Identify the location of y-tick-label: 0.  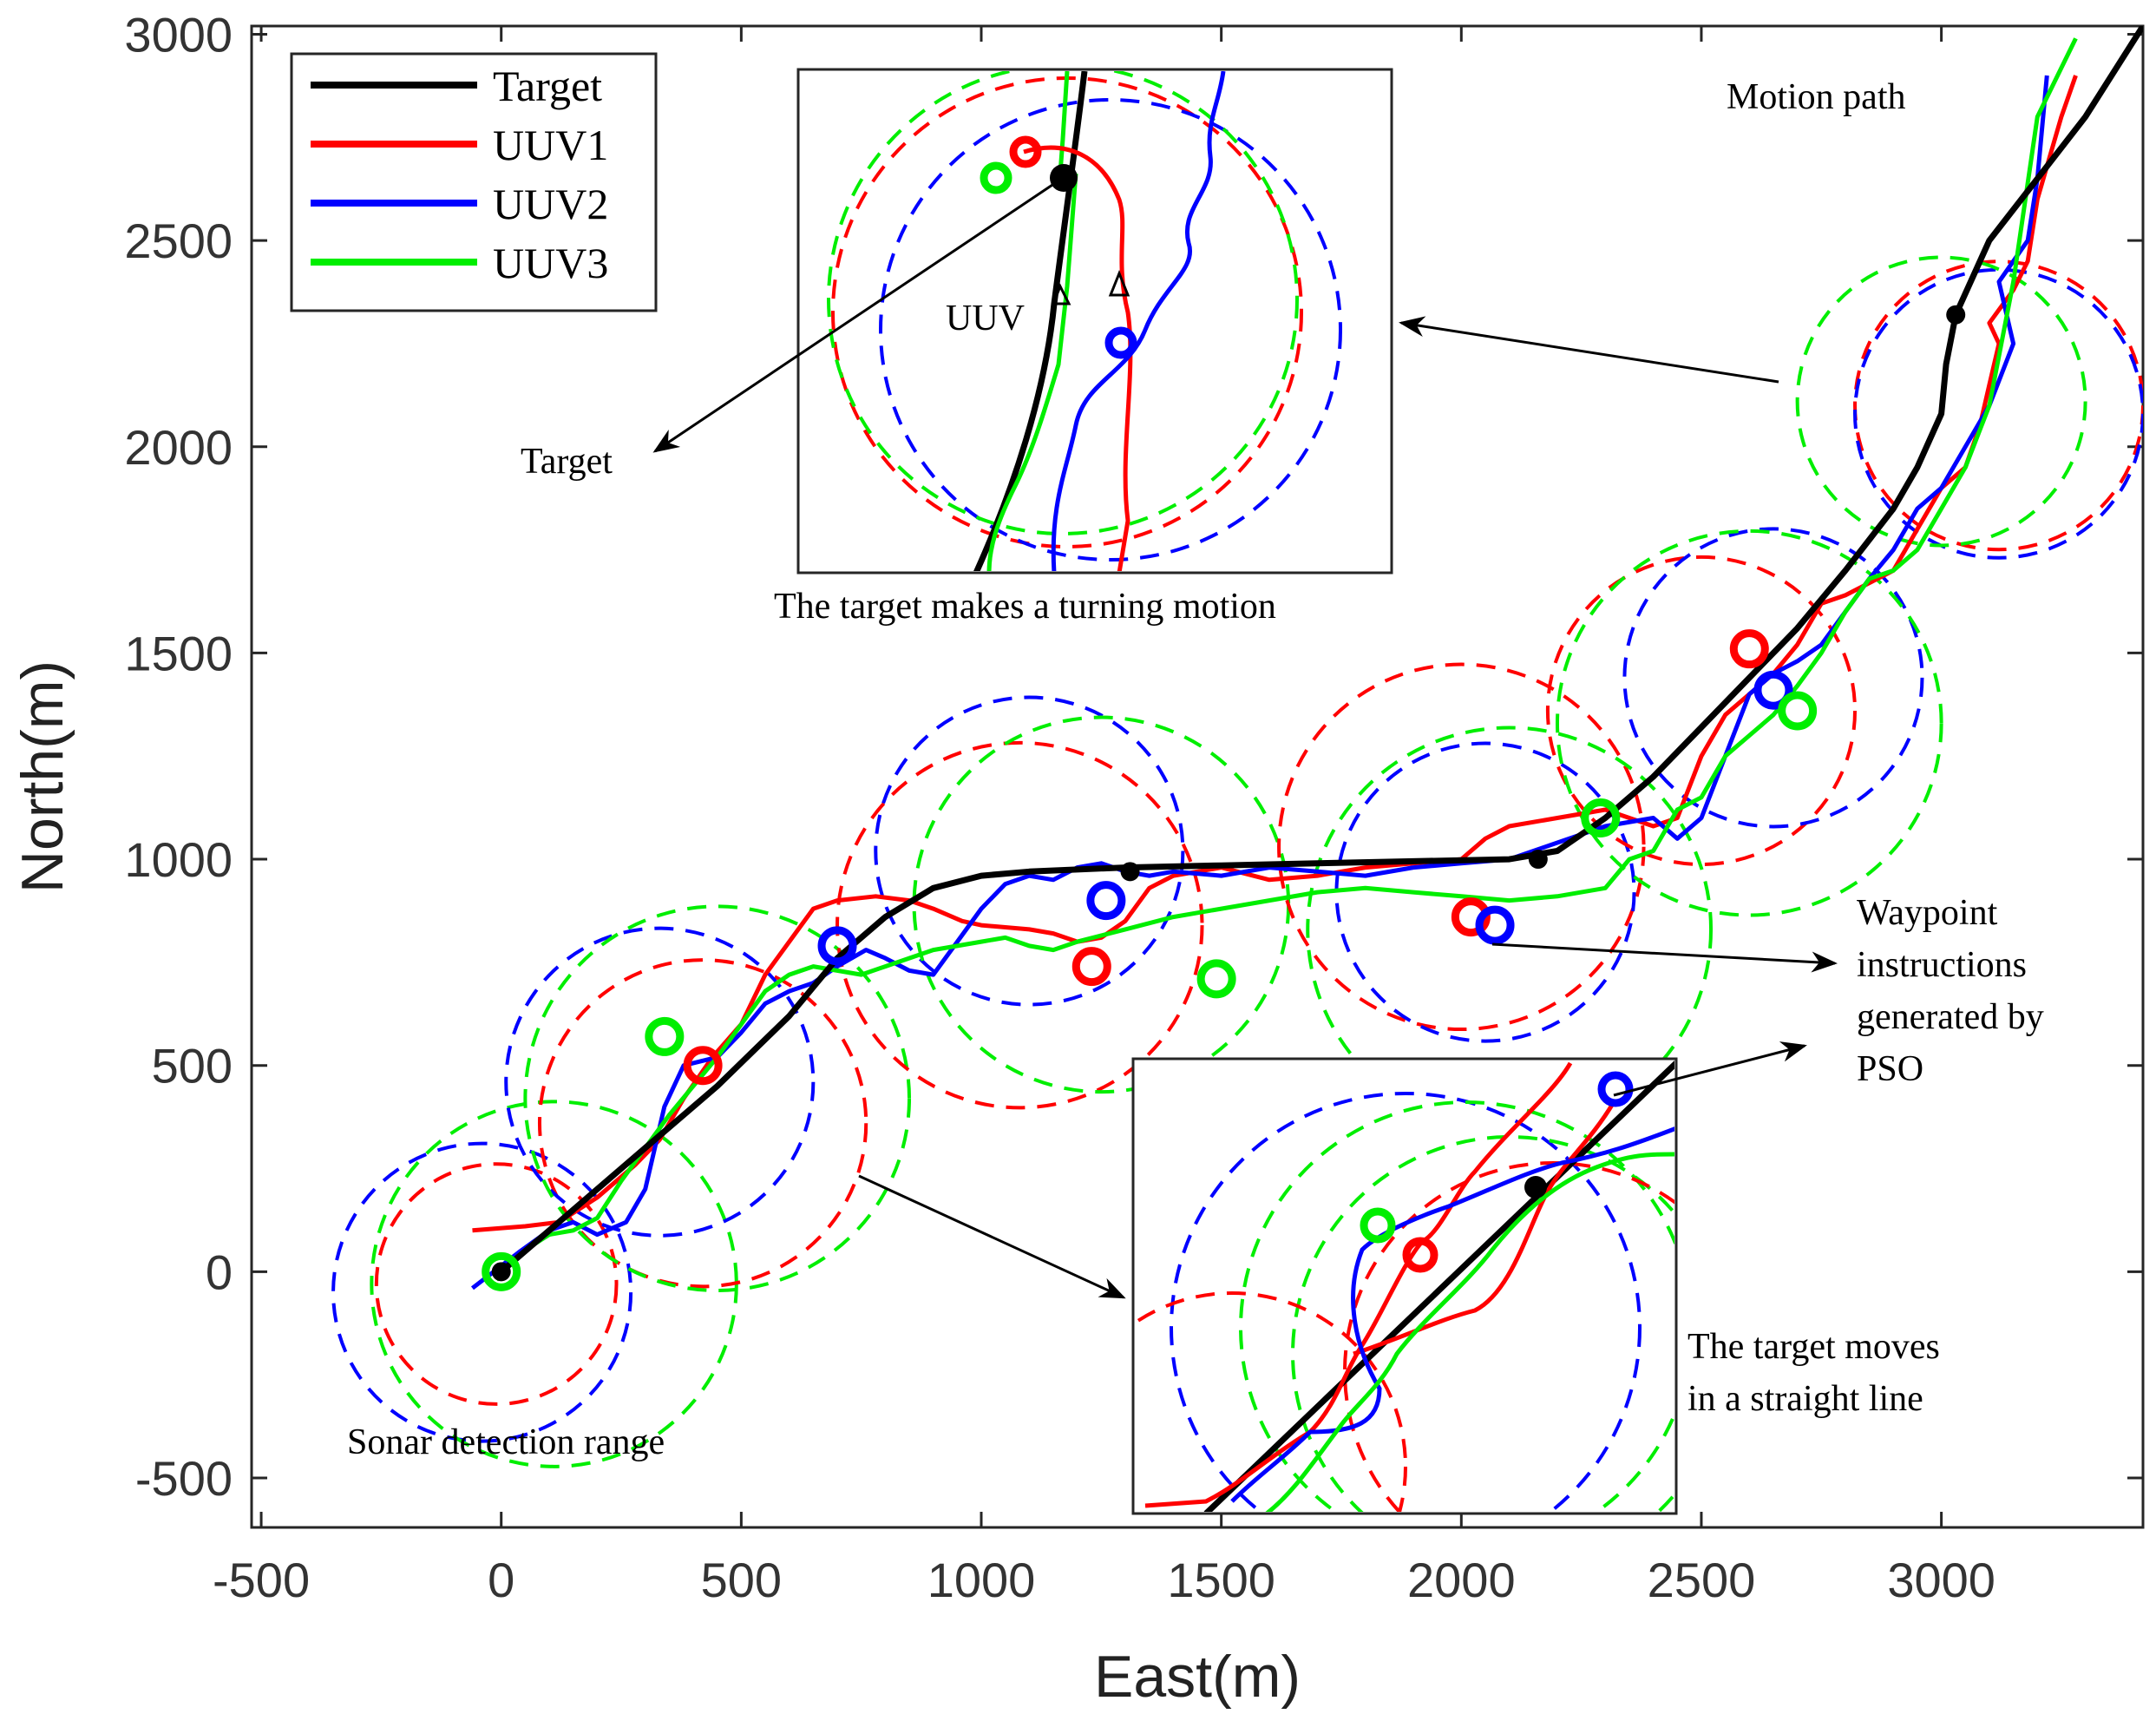
(219, 1271).